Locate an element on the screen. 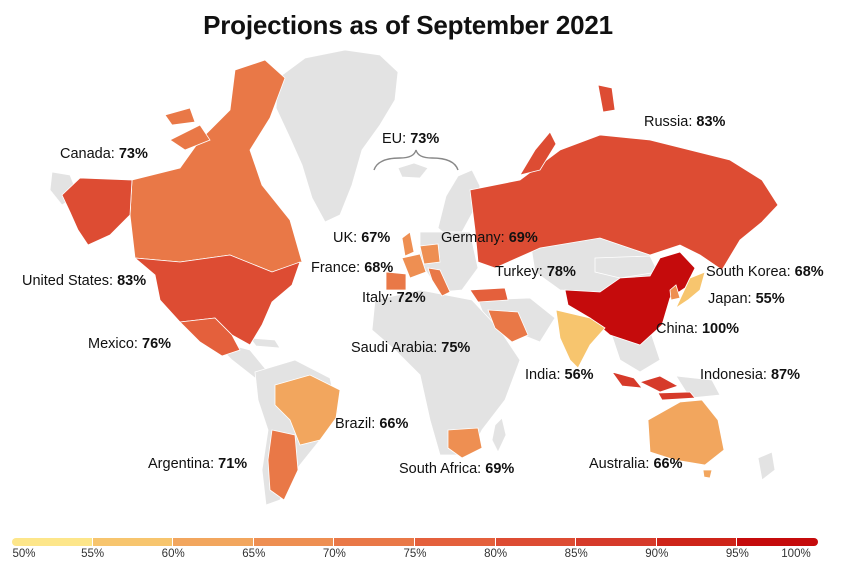 This screenshot has height=569, width=856. legend-tick-label: 90% is located at coordinates (657, 554).